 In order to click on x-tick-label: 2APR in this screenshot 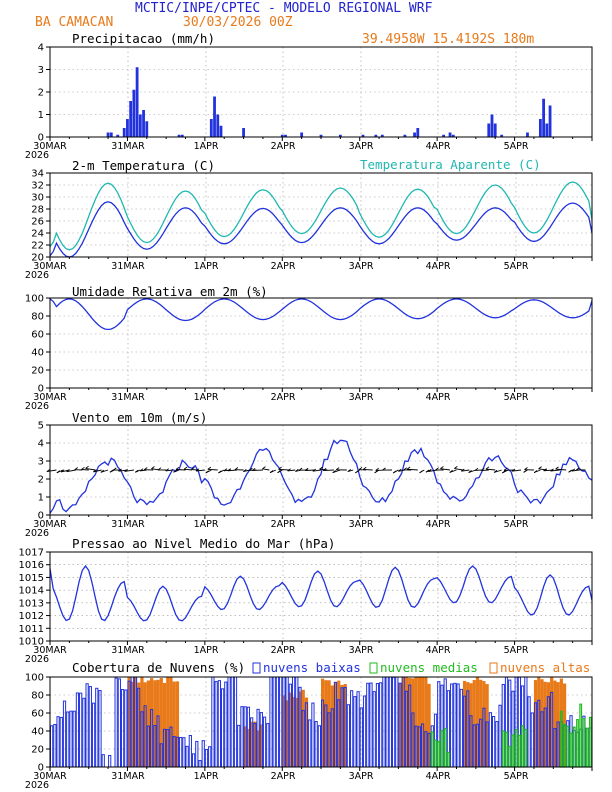, I will do `click(283, 524)`.